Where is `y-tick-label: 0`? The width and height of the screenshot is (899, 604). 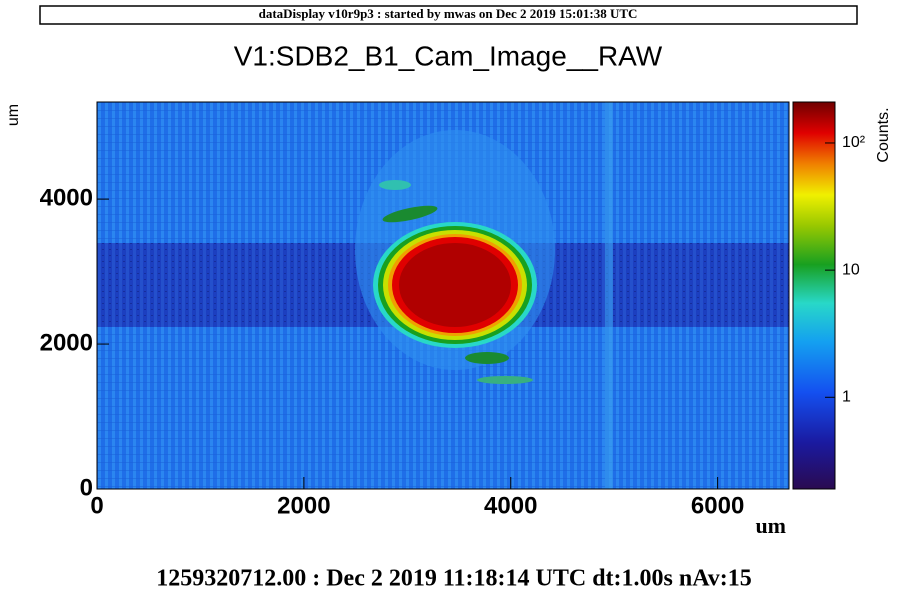 y-tick-label: 0 is located at coordinates (86, 487).